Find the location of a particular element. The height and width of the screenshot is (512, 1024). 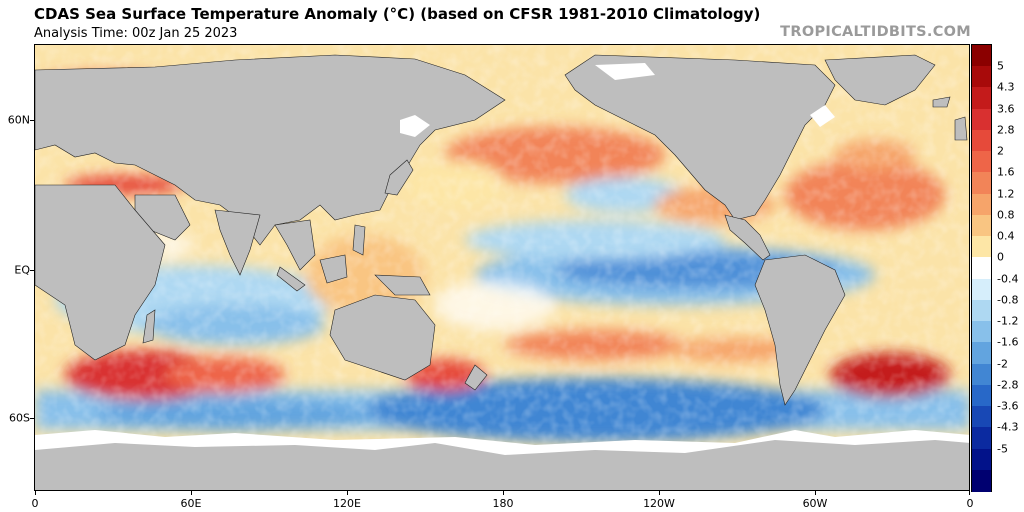

colorbar-label: -0.4 is located at coordinates (1008, 279).